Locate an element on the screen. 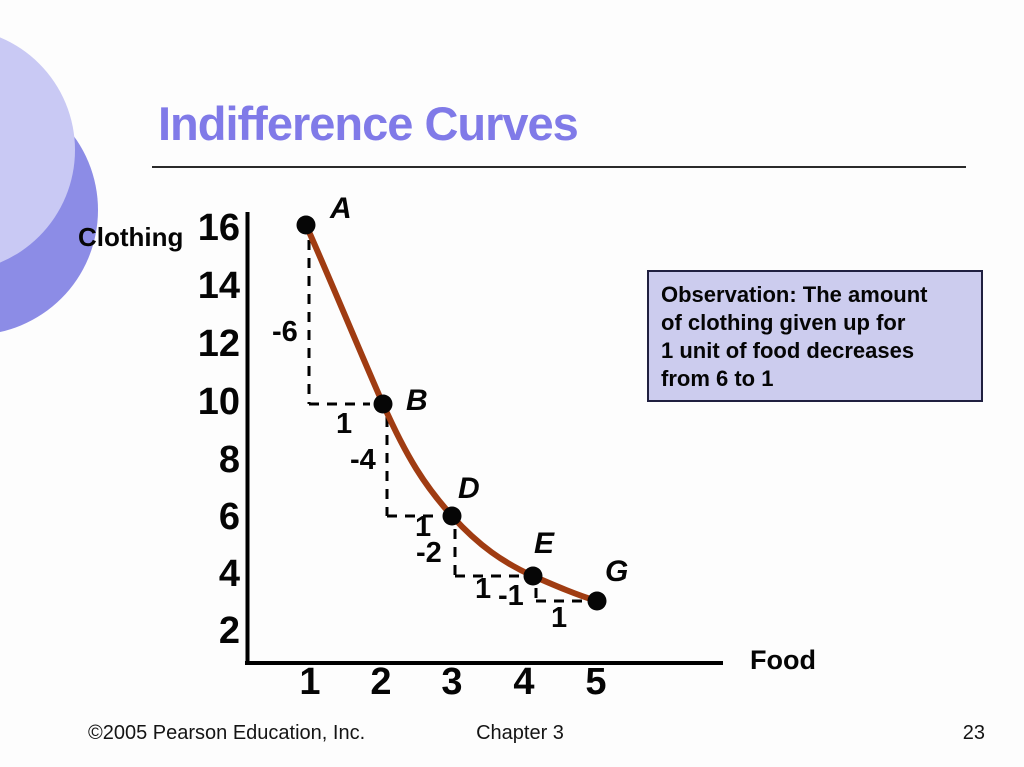 The width and height of the screenshot is (1024, 767). delta-food-1d: 1 is located at coordinates (559, 618).